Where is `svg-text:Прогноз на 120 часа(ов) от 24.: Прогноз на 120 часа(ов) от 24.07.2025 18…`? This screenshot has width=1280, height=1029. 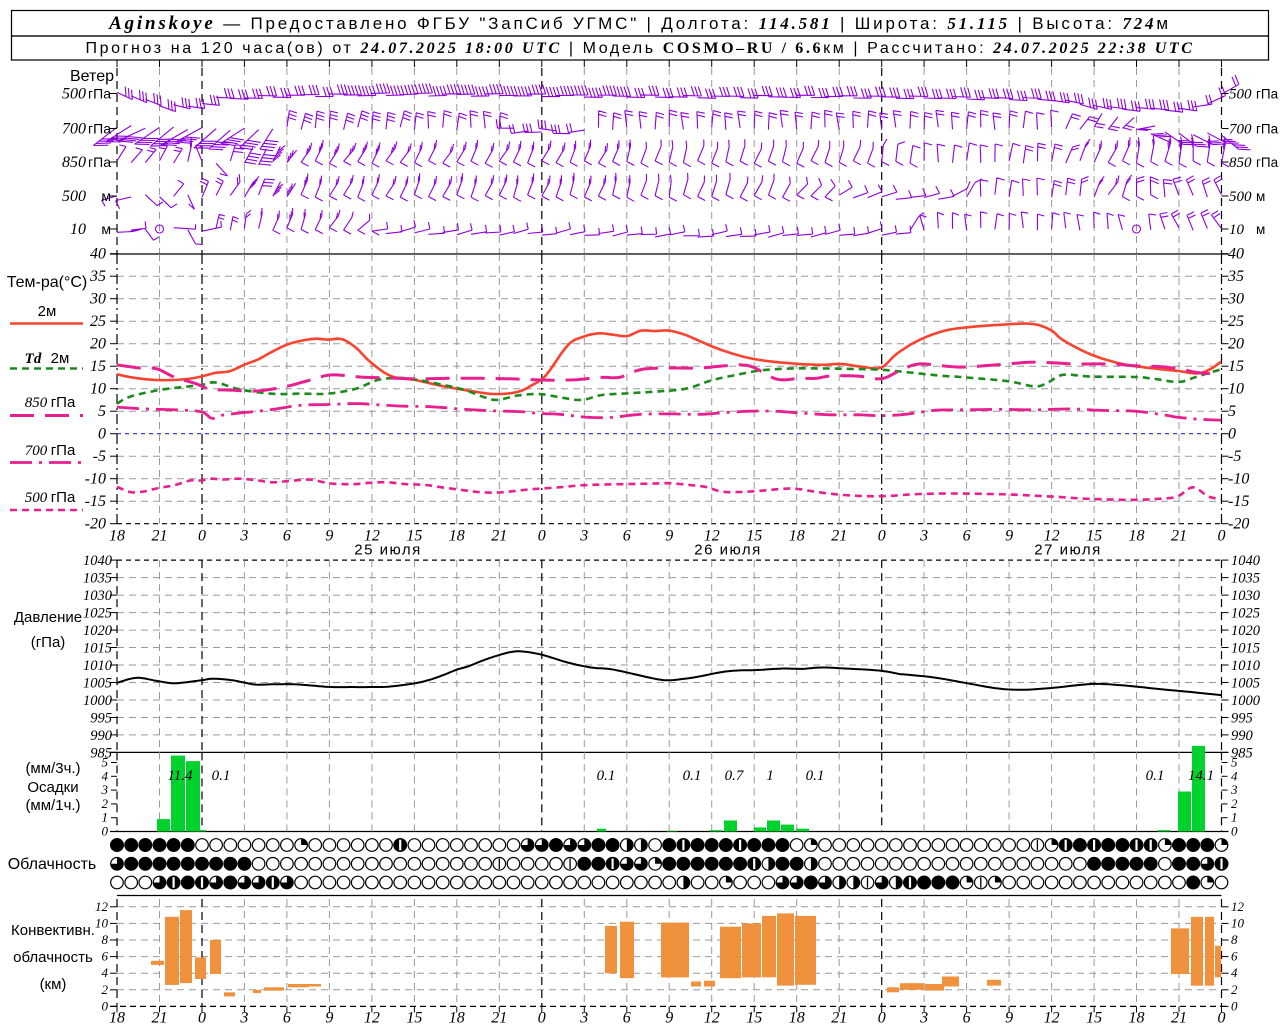
svg-text:Прогноз на 120 часа(ов) от 24.: Прогноз на 120 часа(ов) от 24.07.2025 18… is located at coordinates (640, 48).